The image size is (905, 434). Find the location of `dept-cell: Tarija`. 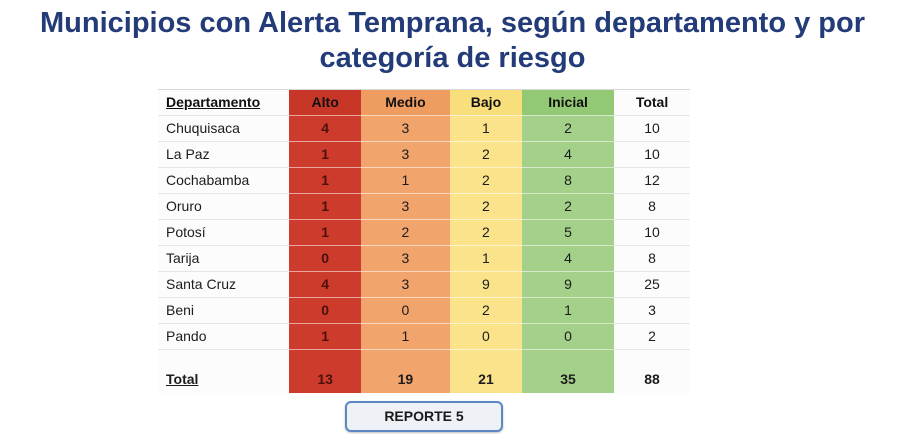

dept-cell: Tarija is located at coordinates (224, 258).